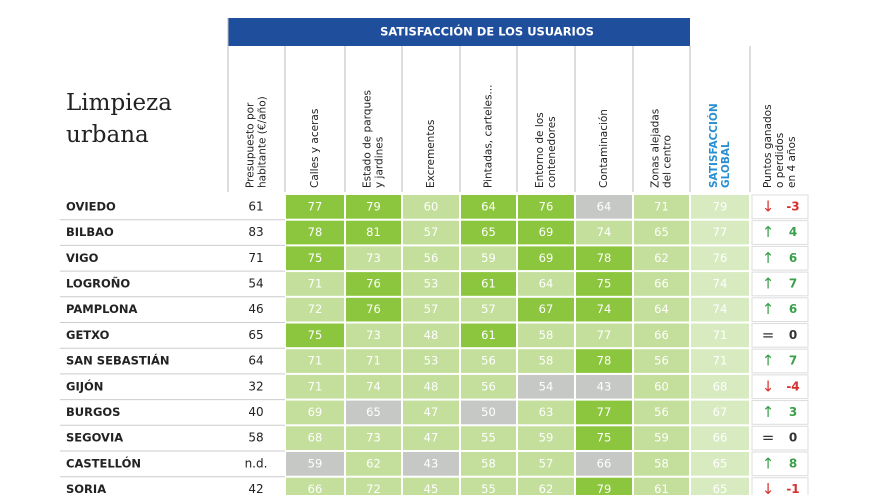 This screenshot has width=880, height=495. I want to click on cell-value: 76, so click(373, 283).